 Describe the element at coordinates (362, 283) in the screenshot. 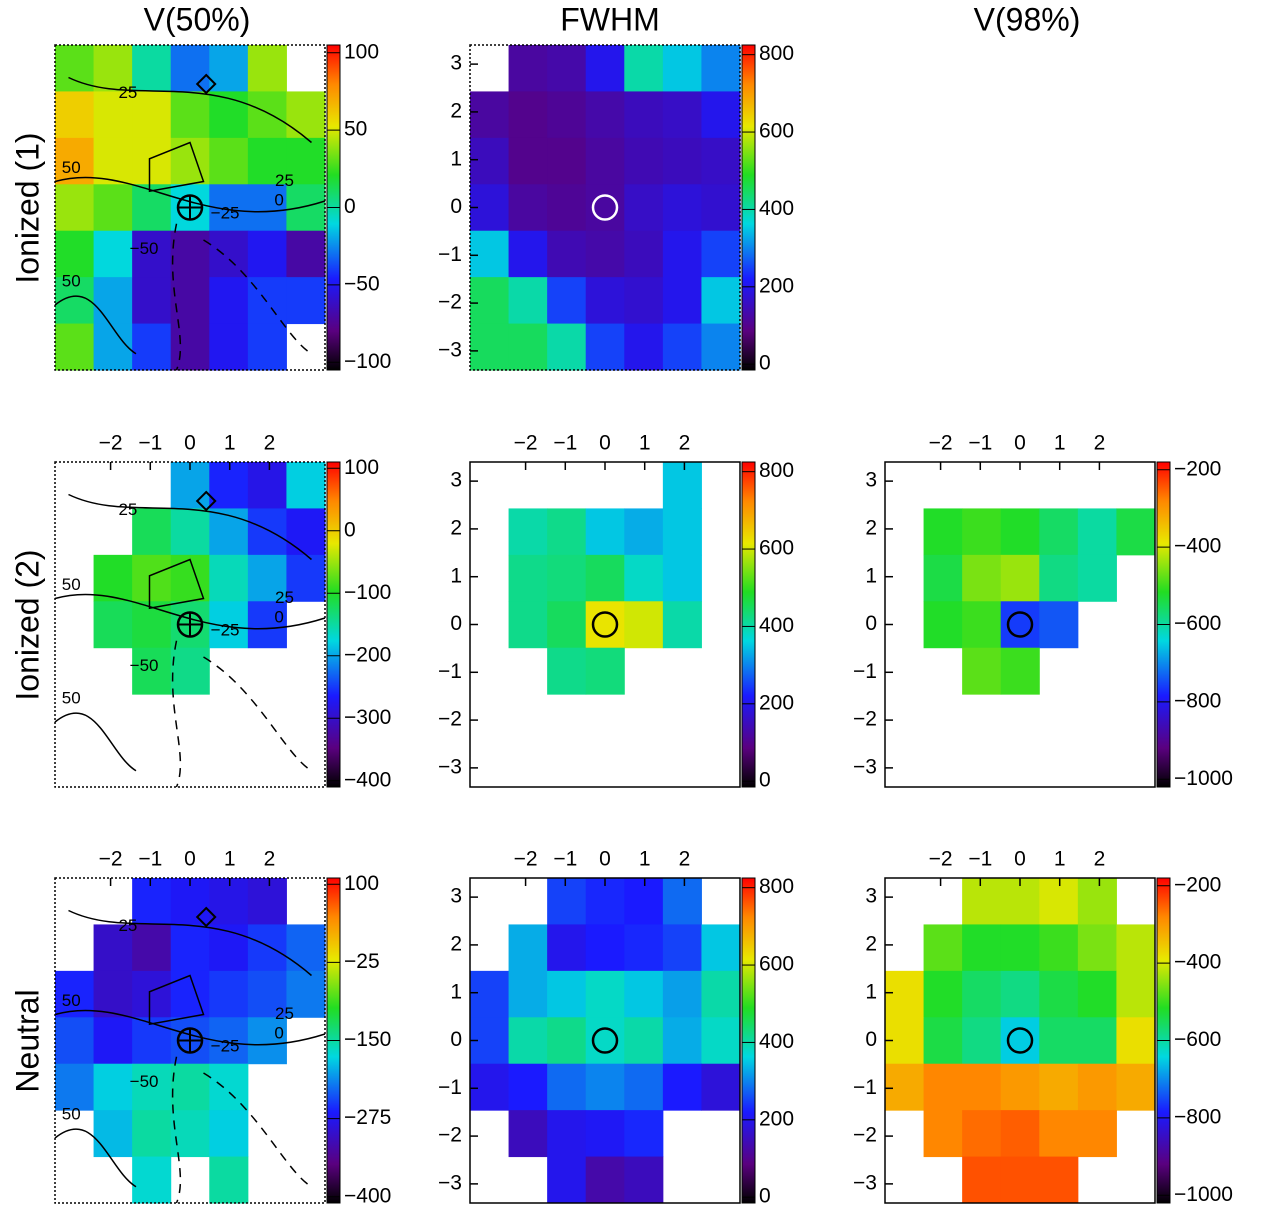

I see `colorbar-label: −50` at that location.